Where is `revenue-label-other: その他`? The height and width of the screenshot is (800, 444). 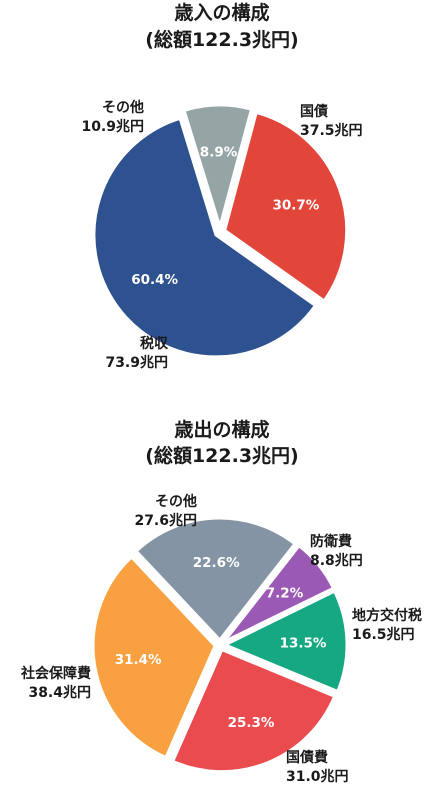
revenue-label-other: その他 is located at coordinates (123, 107).